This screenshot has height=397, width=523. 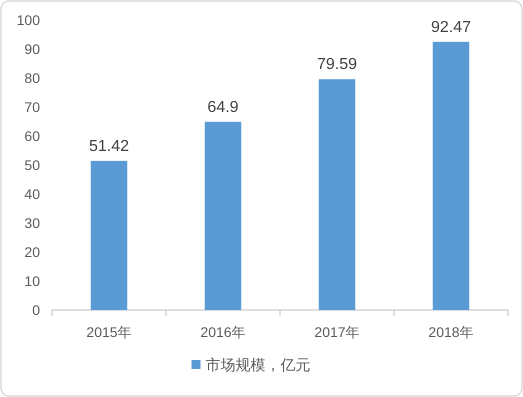 I want to click on y-tick-label: 40, so click(x=32, y=194).